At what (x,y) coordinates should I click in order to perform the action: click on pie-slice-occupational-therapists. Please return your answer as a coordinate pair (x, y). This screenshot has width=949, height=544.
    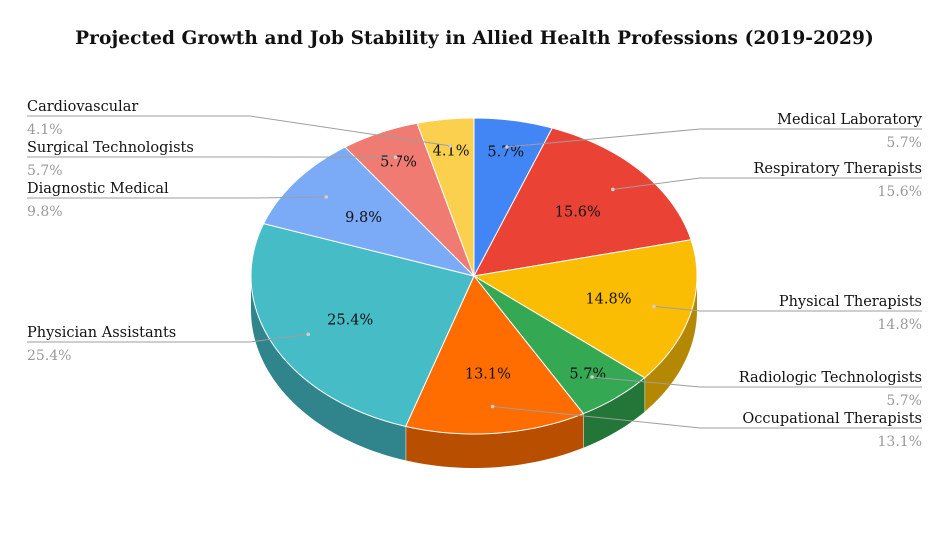
    Looking at the image, I should click on (494, 355).